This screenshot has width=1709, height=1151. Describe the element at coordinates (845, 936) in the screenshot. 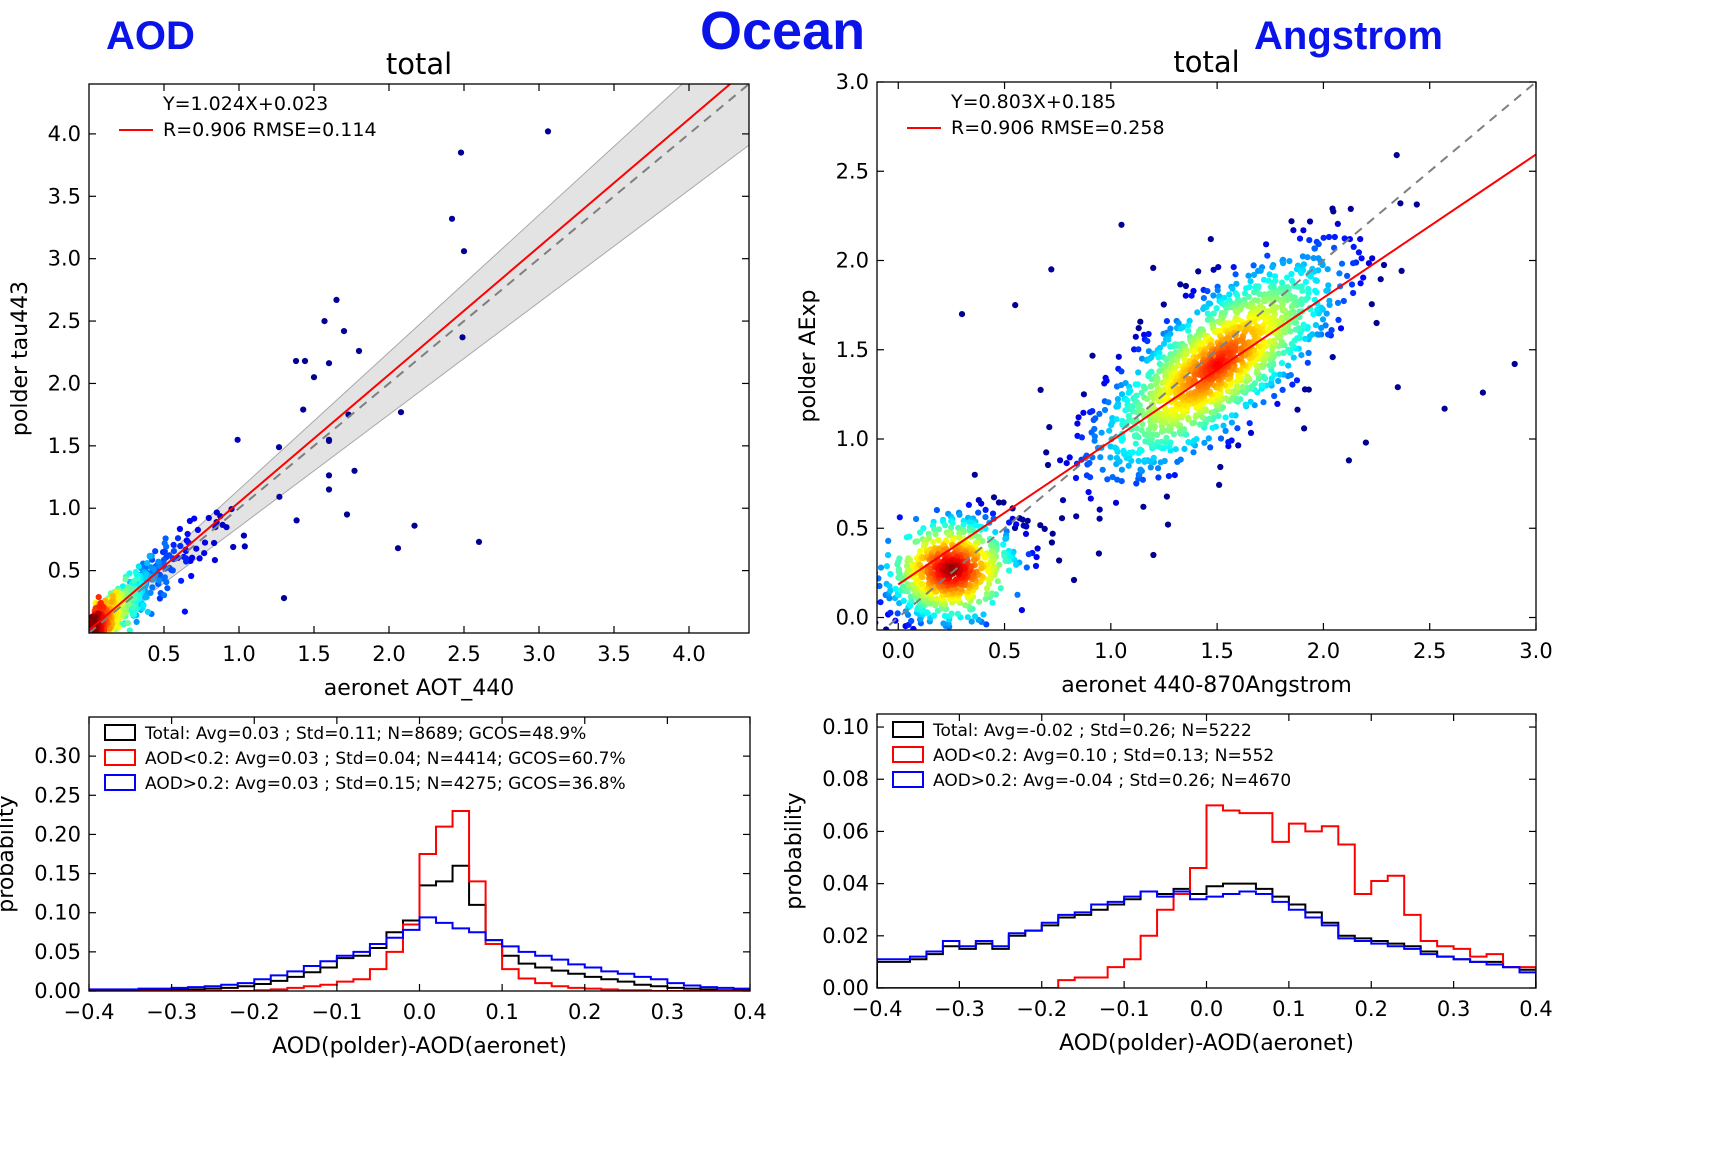

I see `y-tick-label: 0.02` at that location.